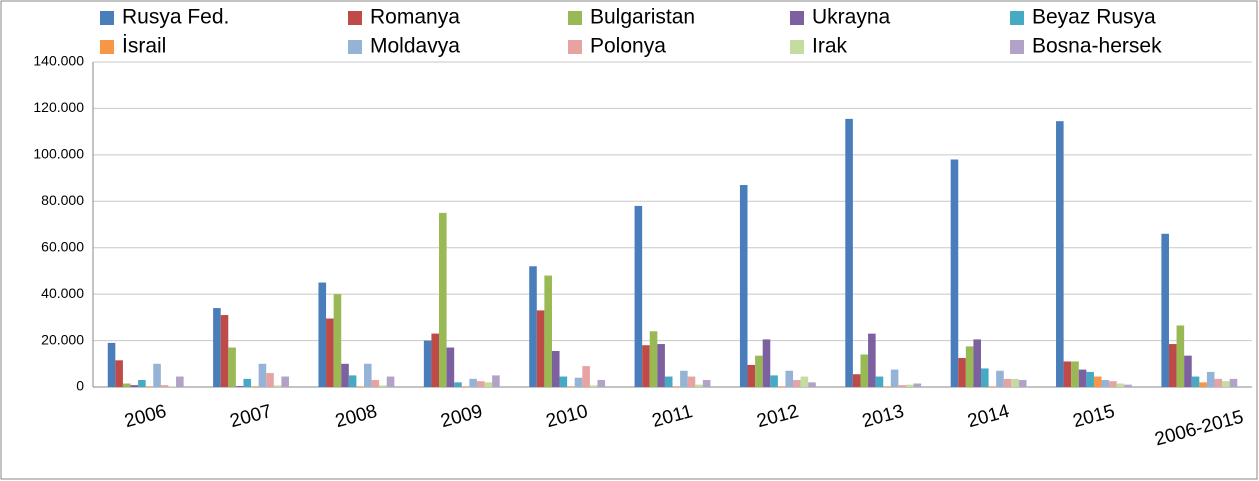 The width and height of the screenshot is (1259, 481). Describe the element at coordinates (415, 46) in the screenshot. I see `legend-label: Moldavya` at that location.